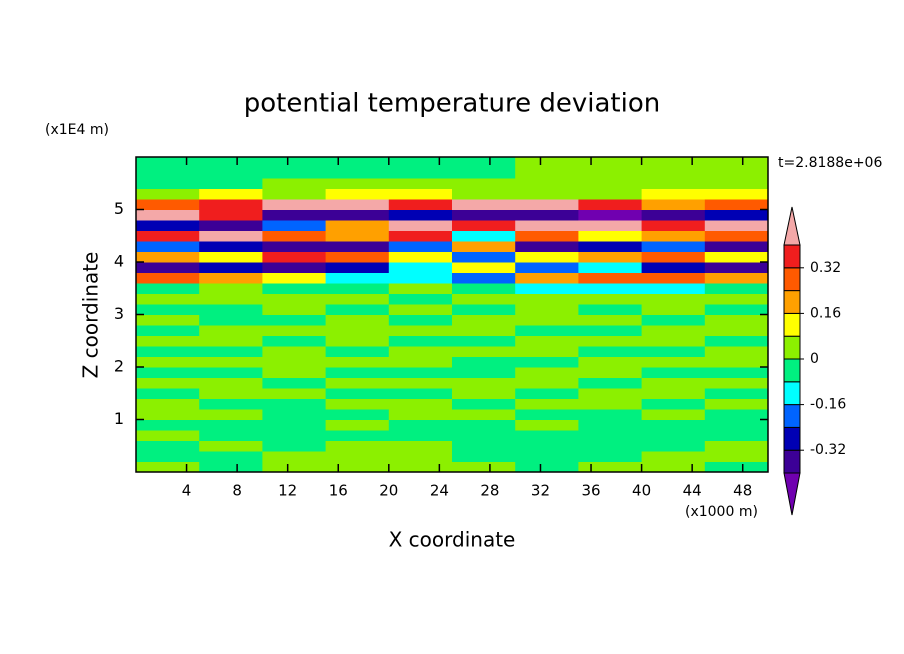 Image resolution: width=904 pixels, height=654 pixels. What do you see at coordinates (540, 491) in the screenshot?
I see `x-tick-label: 32` at bounding box center [540, 491].